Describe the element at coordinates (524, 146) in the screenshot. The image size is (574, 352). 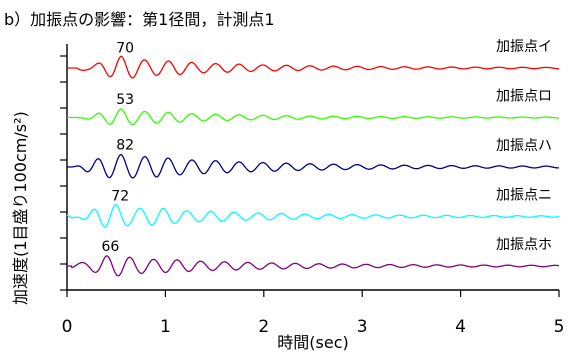
I see `trace-label: 加振点ハ` at that location.